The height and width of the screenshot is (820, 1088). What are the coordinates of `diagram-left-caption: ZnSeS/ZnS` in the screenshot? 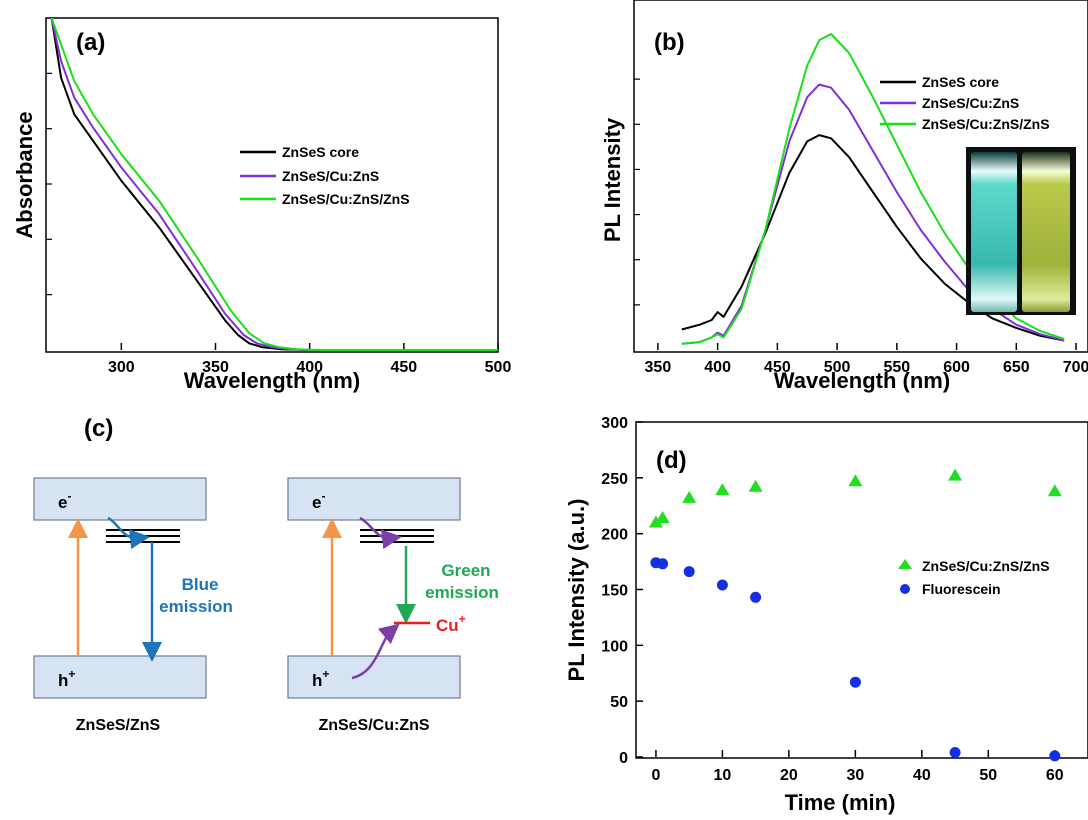 It's located at (118, 725).